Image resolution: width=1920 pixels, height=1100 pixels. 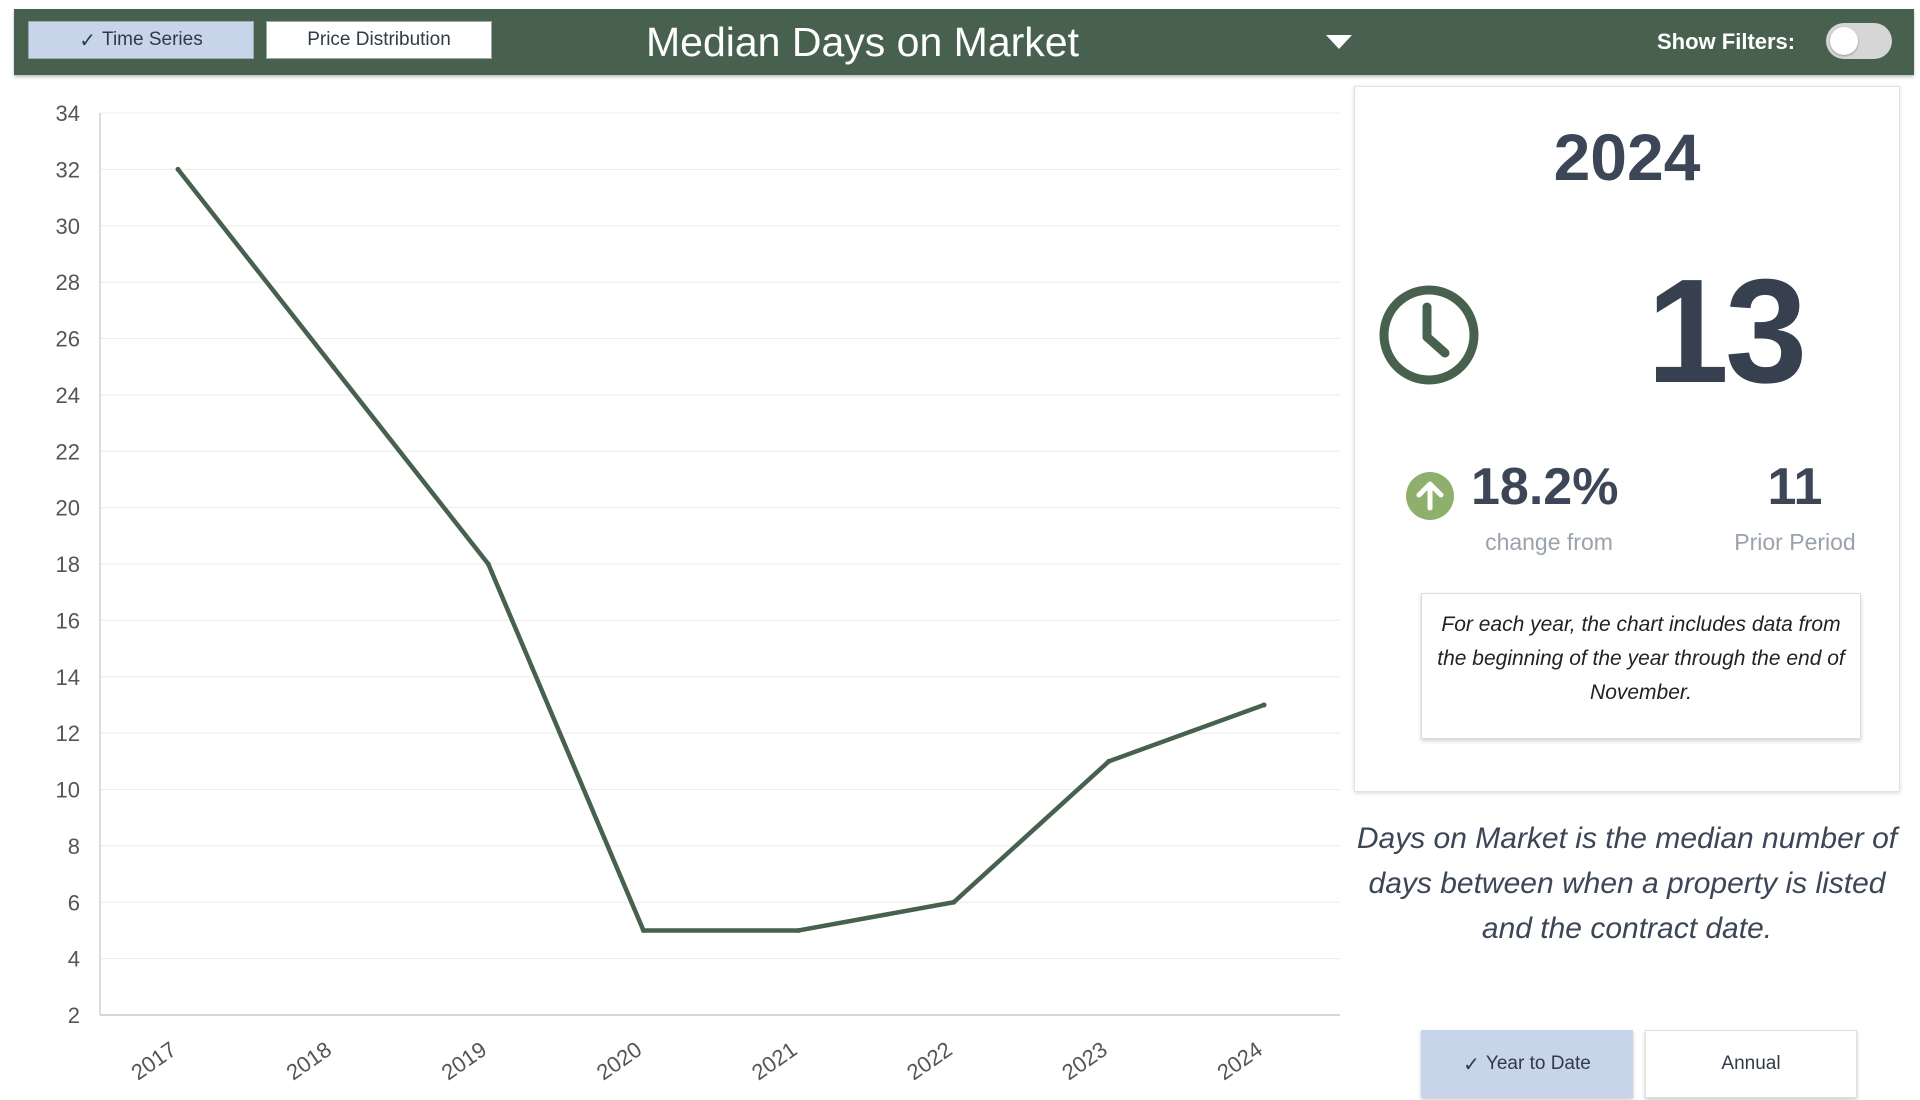 I want to click on arrow-up-icon, so click(x=1430, y=496).